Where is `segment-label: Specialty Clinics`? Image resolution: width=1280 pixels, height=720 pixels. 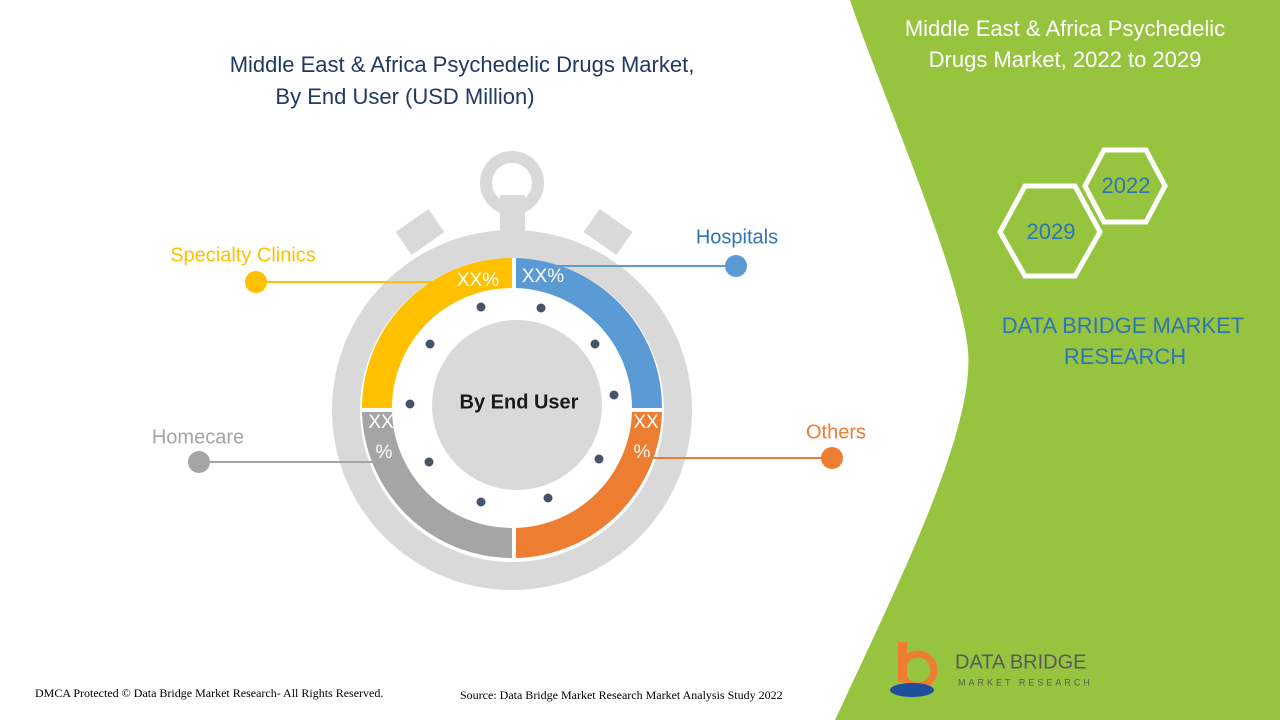 segment-label: Specialty Clinics is located at coordinates (243, 255).